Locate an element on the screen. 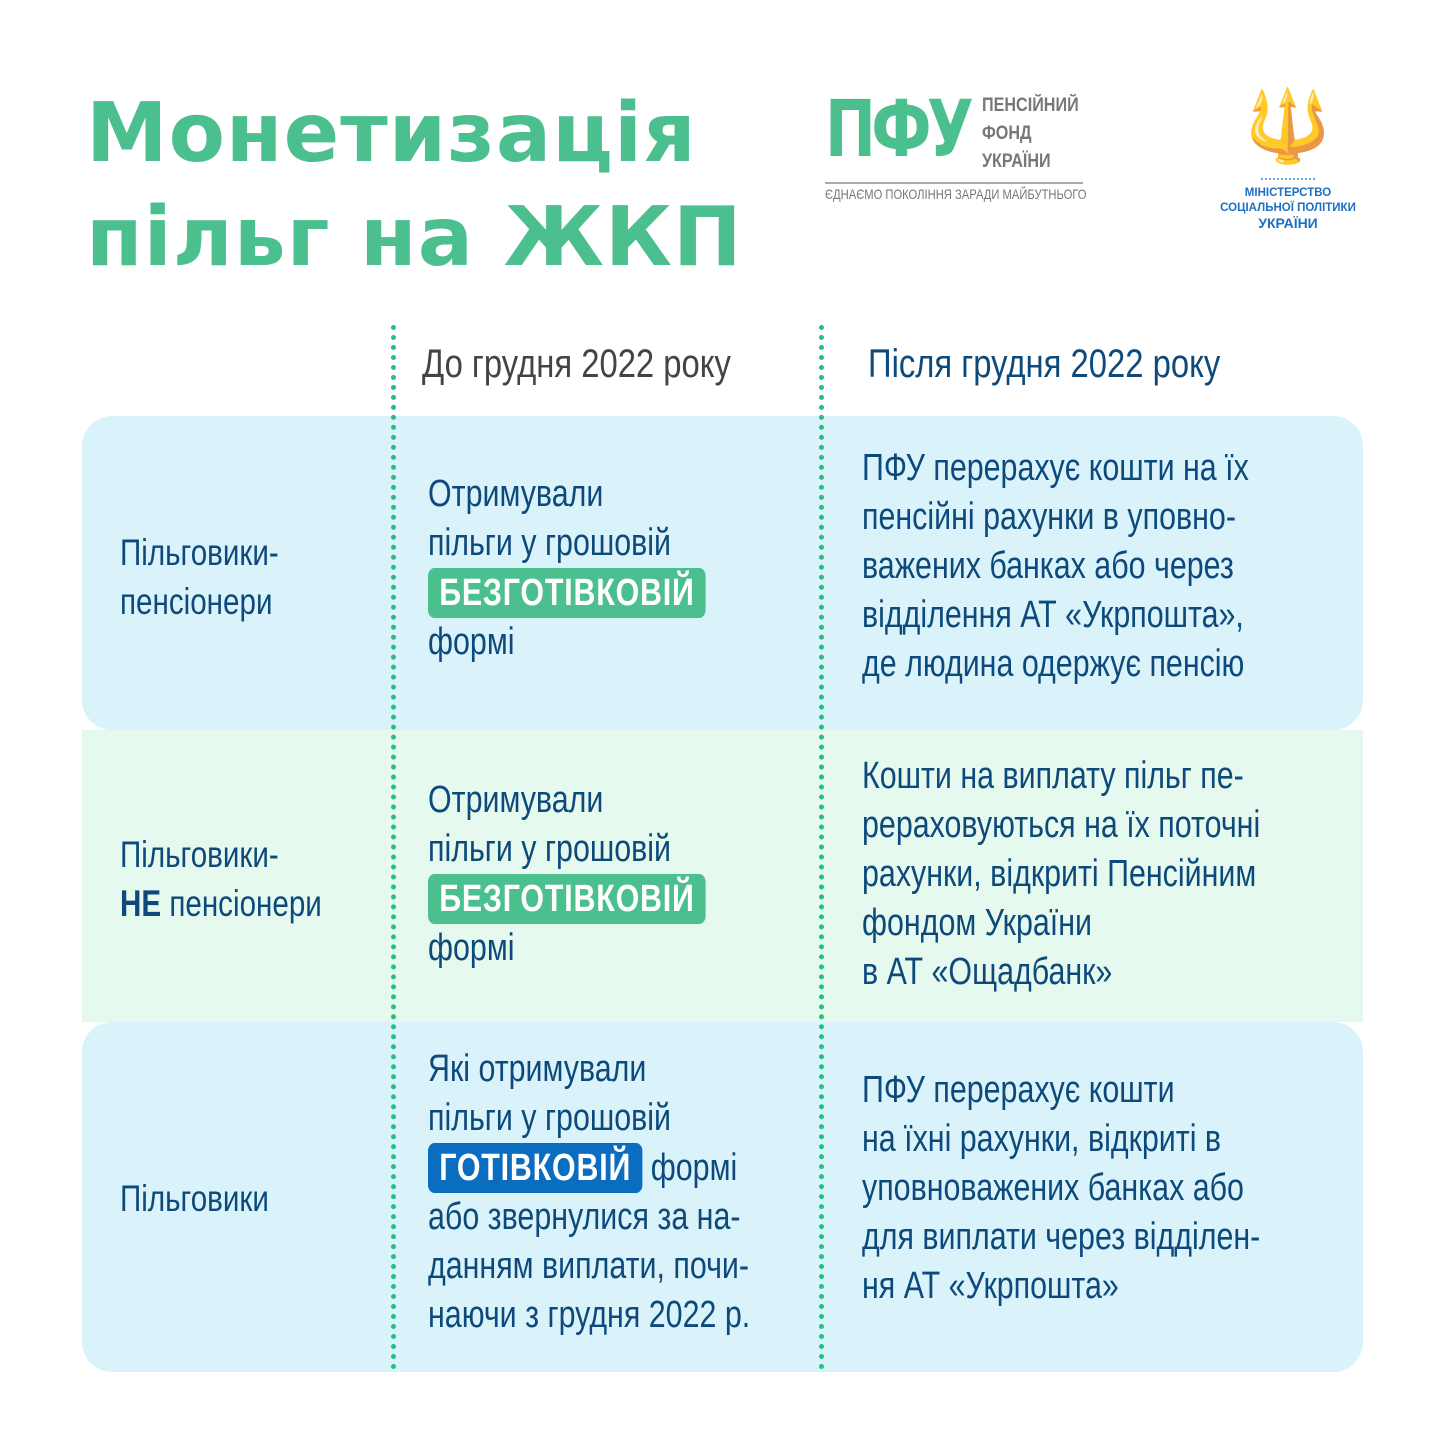  text-line: Які отримували is located at coordinates (537, 1069).